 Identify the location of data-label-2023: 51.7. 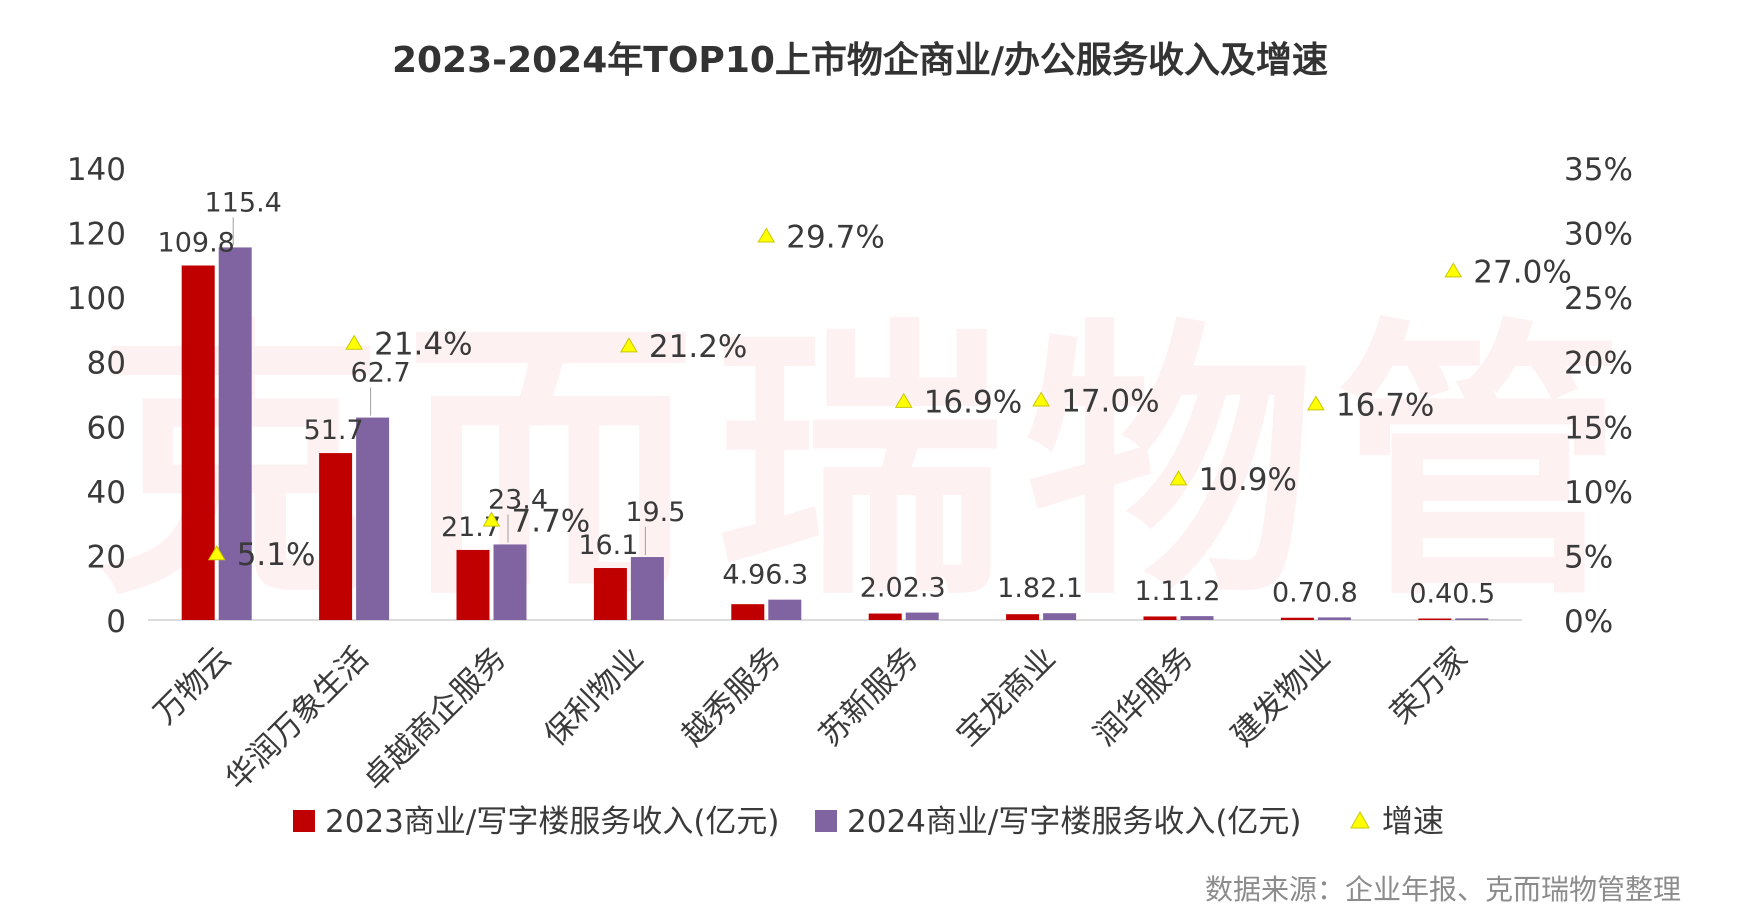
(334, 430).